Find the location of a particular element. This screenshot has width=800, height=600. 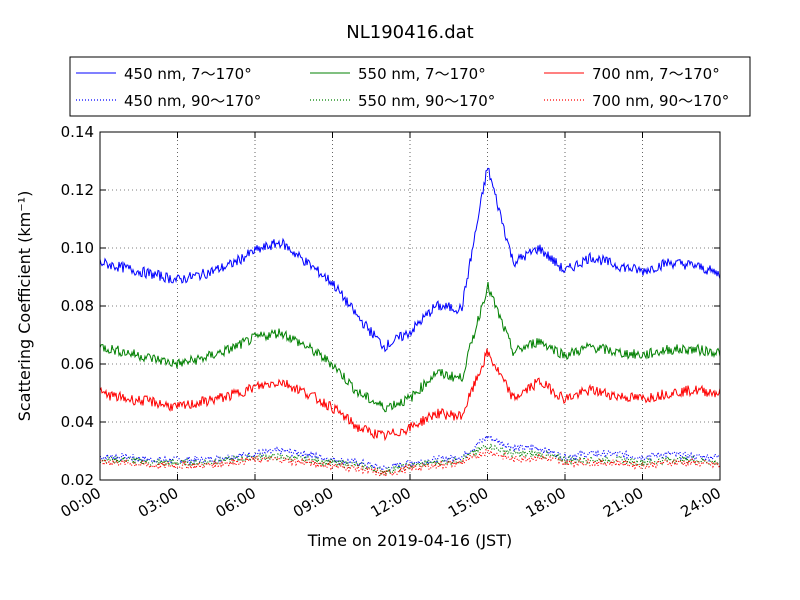

x-tick-label: 12:00 is located at coordinates (391, 502).